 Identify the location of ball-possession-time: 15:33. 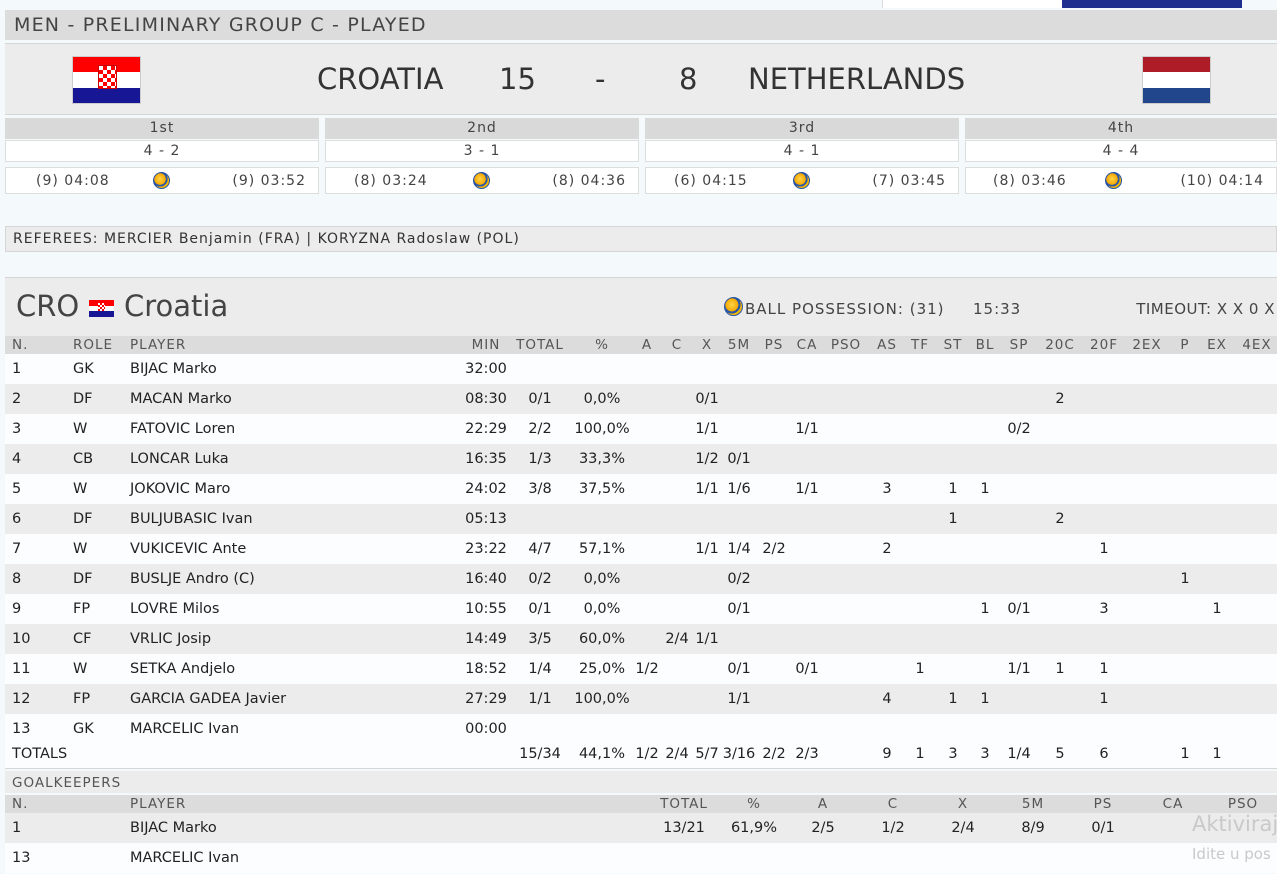
(997, 309).